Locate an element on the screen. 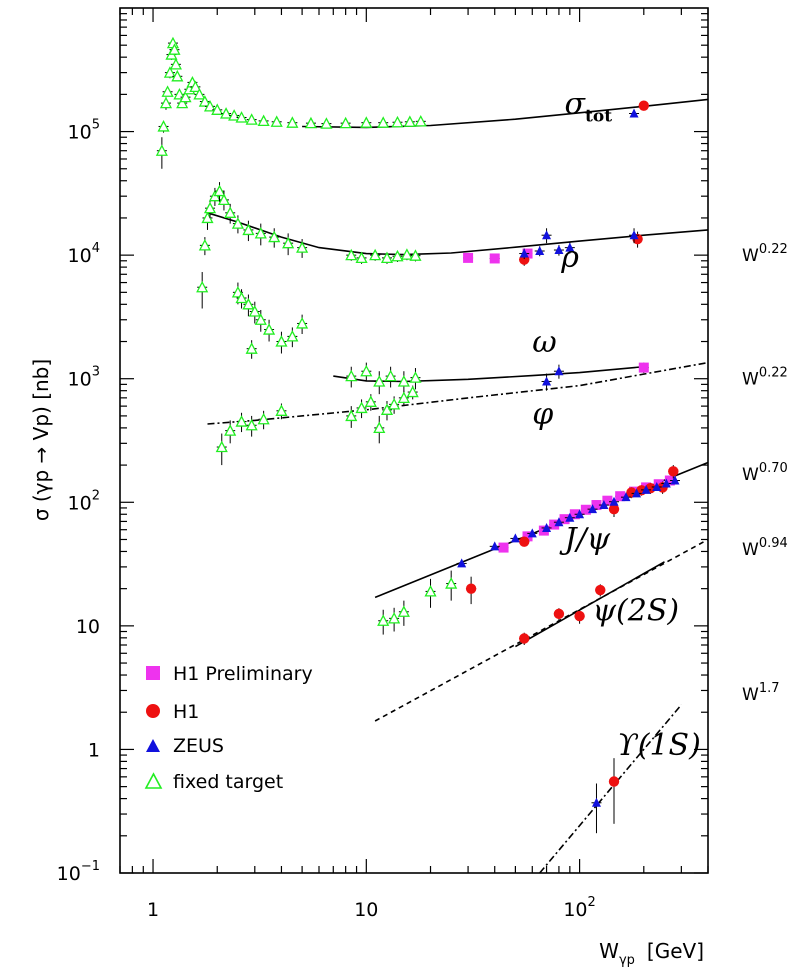  process-label-name: ρ is located at coordinates (569, 257).